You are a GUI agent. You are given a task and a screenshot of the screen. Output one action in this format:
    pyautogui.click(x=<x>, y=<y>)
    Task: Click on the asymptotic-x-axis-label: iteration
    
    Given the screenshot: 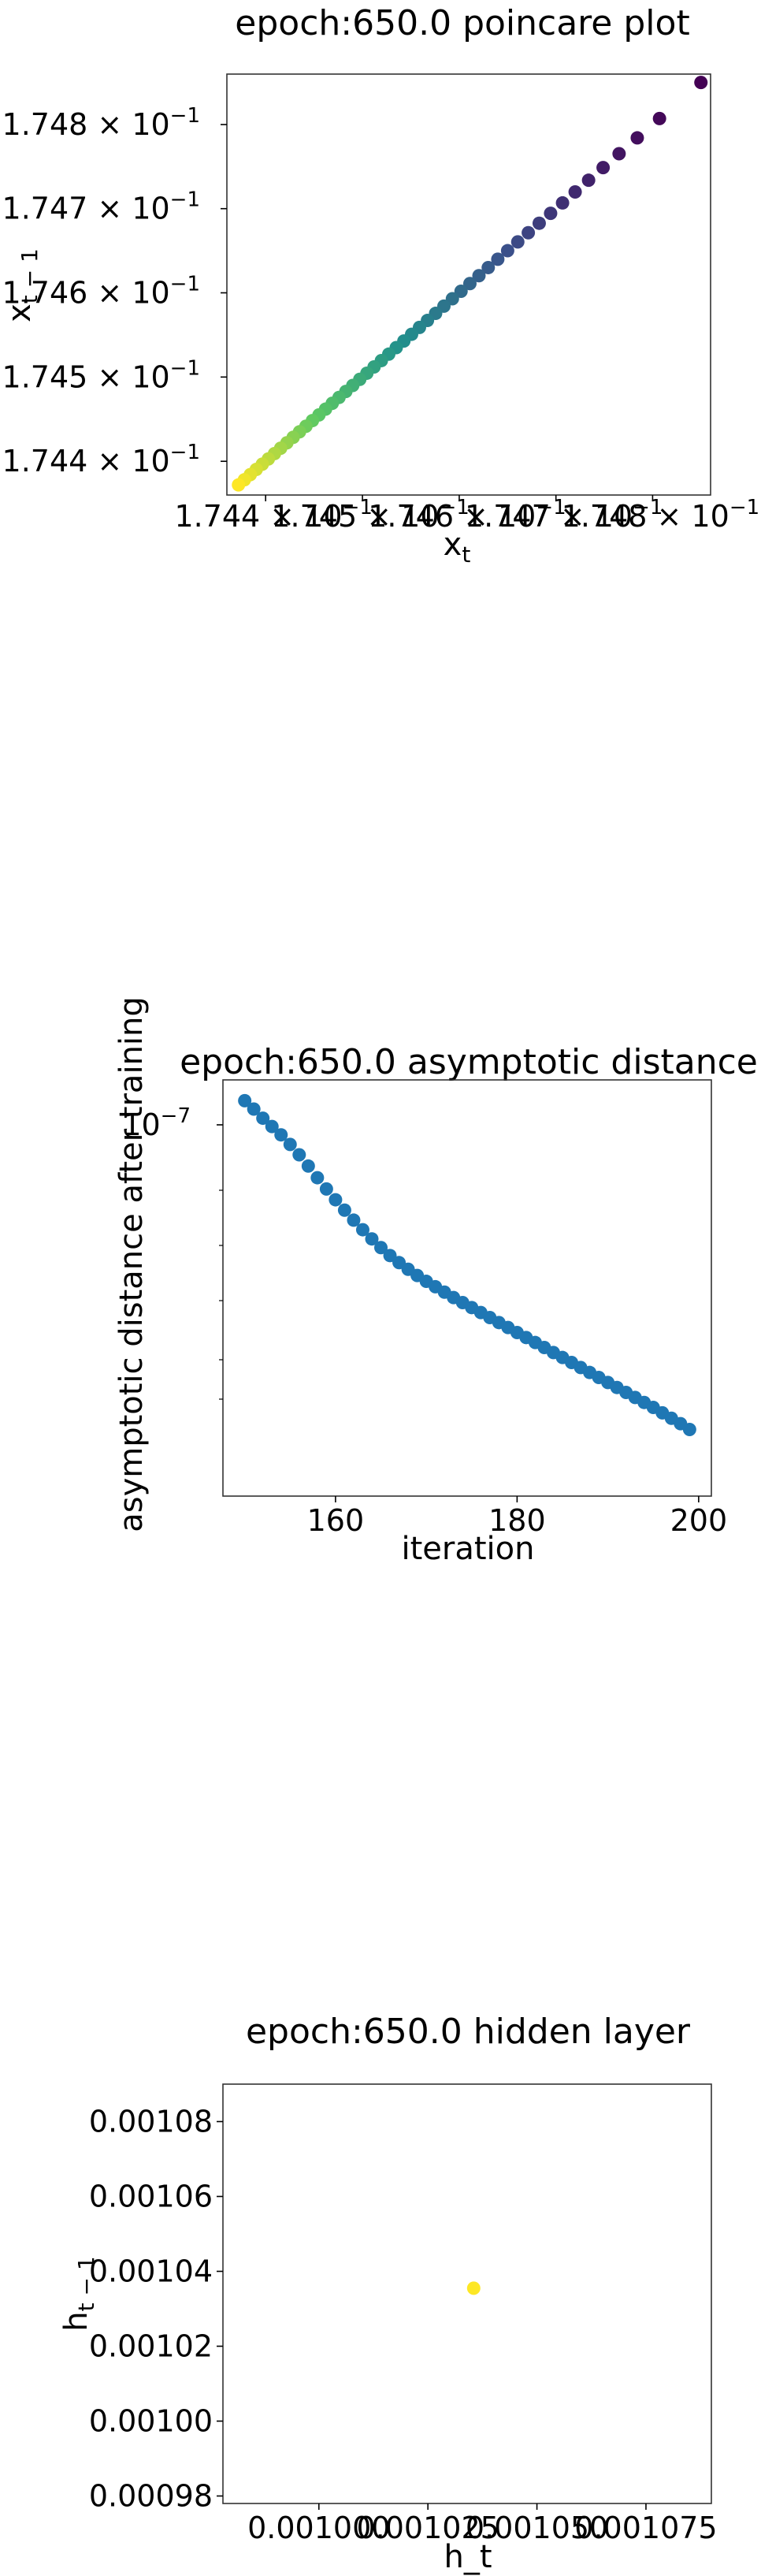 What is the action you would take?
    pyautogui.click(x=468, y=1549)
    